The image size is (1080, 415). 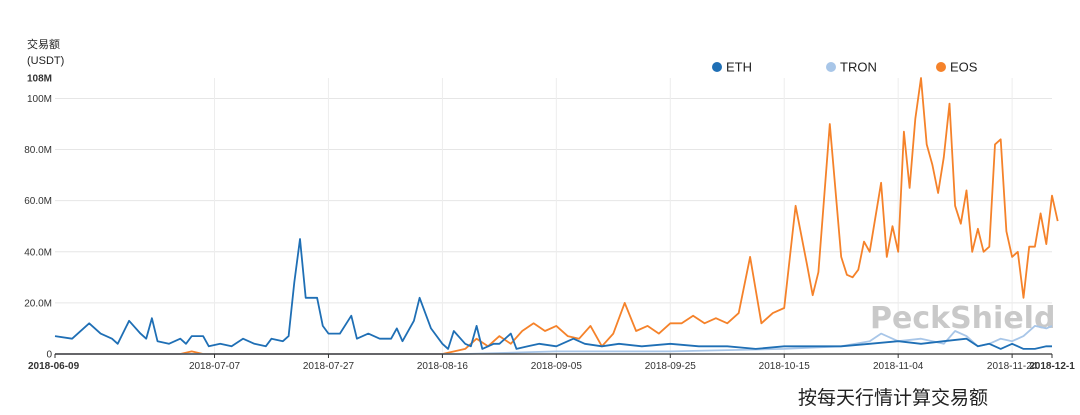 I want to click on x-tick-label: 2018-11-04, so click(x=898, y=366).